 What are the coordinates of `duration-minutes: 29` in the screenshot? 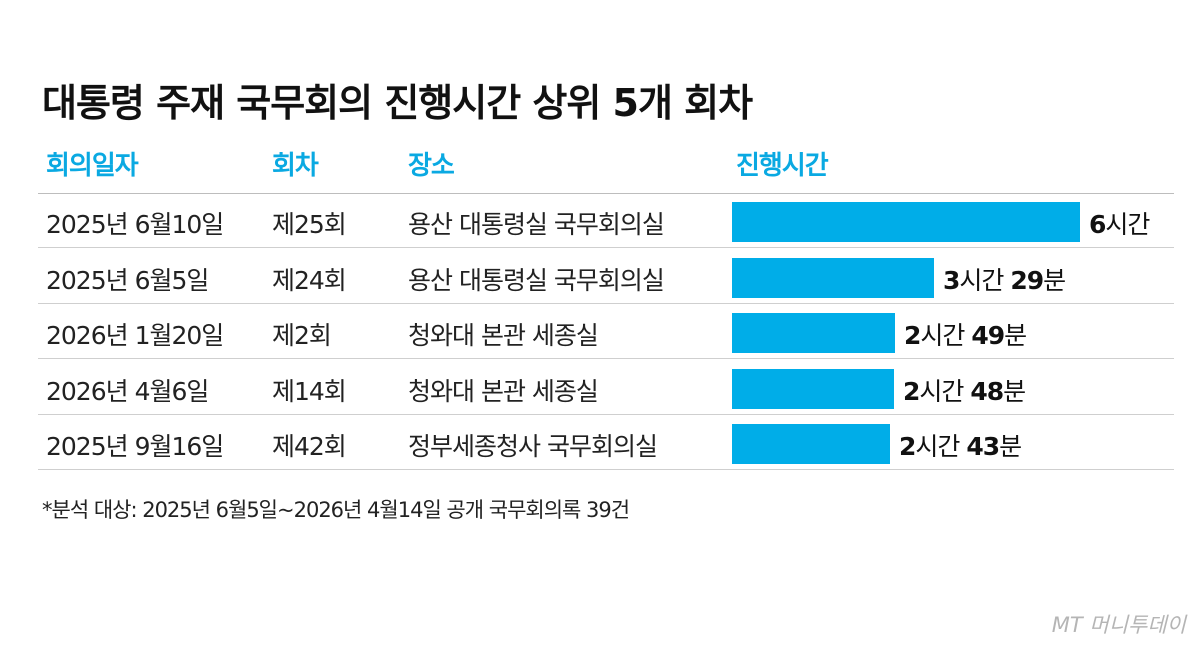 It's located at (1027, 280).